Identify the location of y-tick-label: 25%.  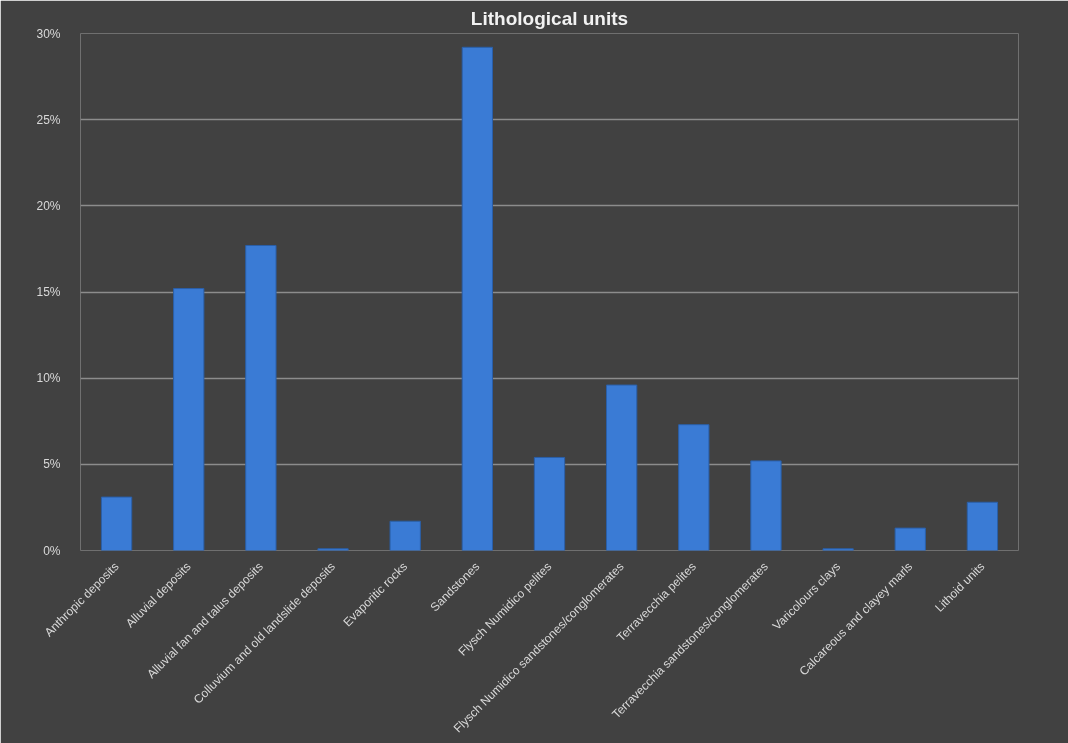
(48, 119).